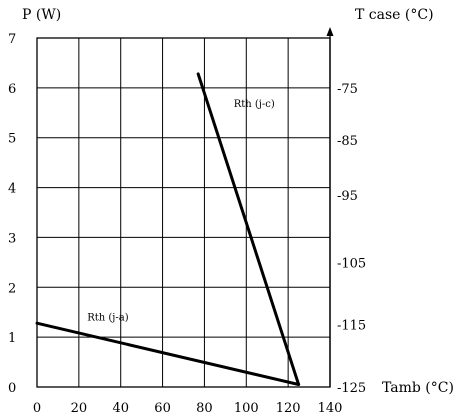 The image size is (473, 418). Describe the element at coordinates (12, 238) in the screenshot. I see `y-tick-label: 3` at that location.